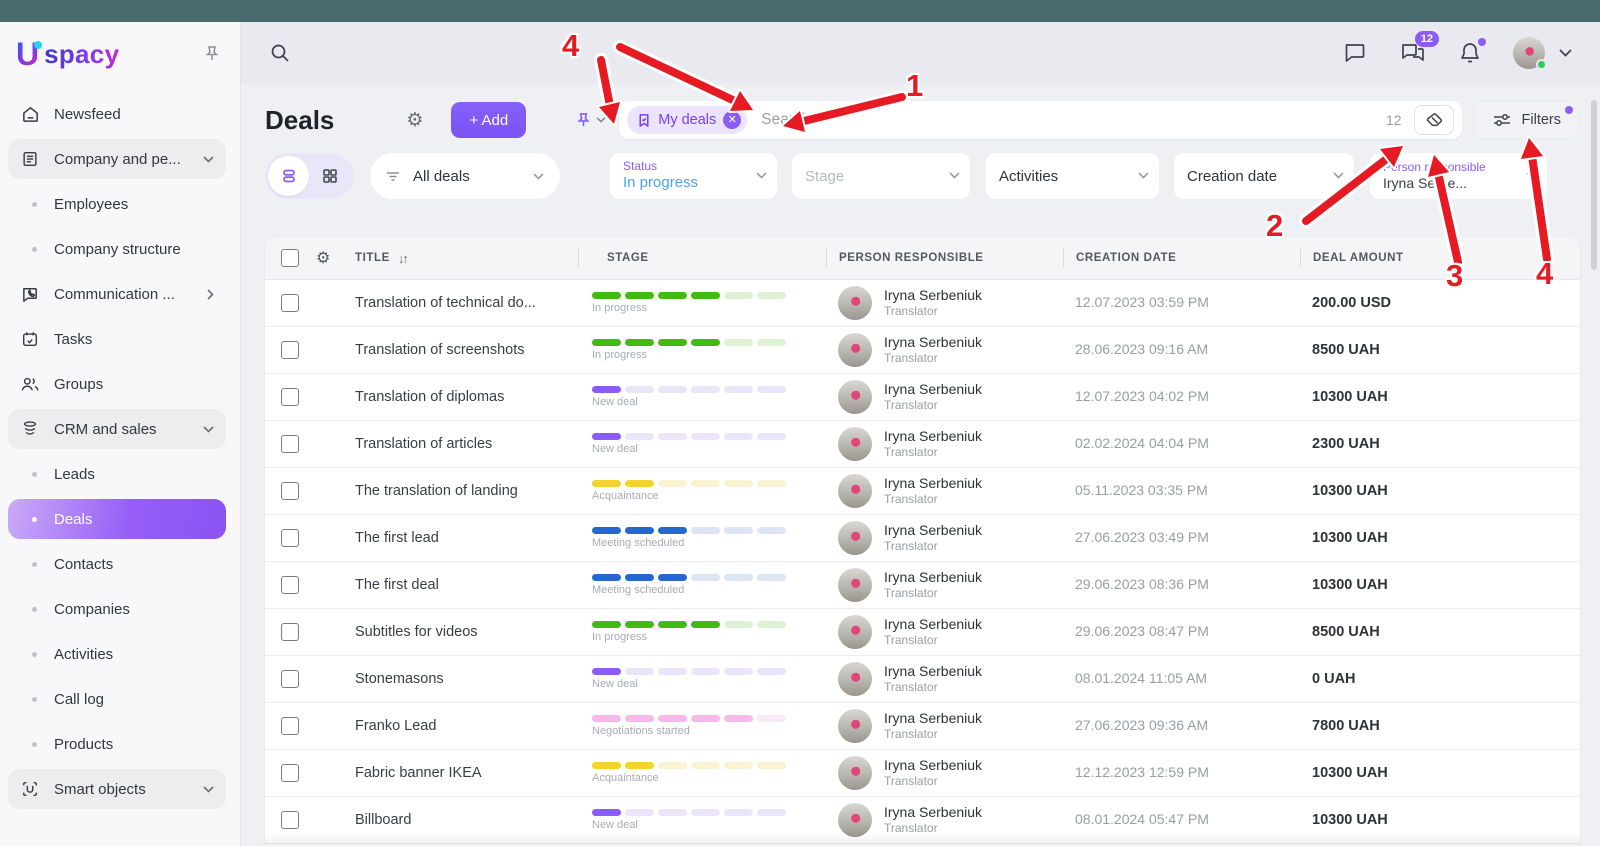 This screenshot has height=846, width=1600. I want to click on search-input, so click(1072, 120).